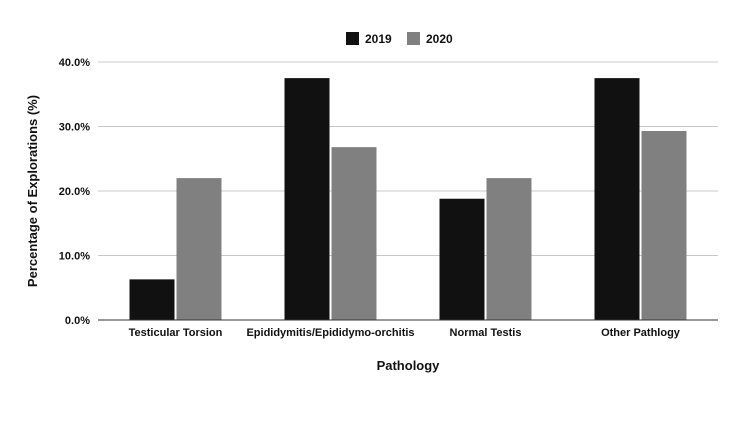 The width and height of the screenshot is (750, 427). What do you see at coordinates (439, 39) in the screenshot?
I see `legend-label-2020: 2020` at bounding box center [439, 39].